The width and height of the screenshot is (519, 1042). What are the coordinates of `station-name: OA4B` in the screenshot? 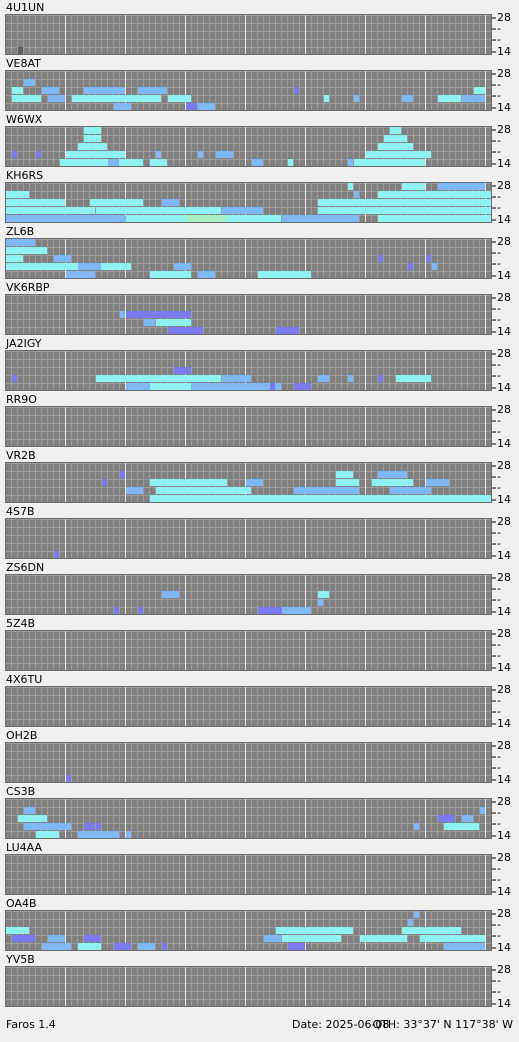 It's located at (21, 903).